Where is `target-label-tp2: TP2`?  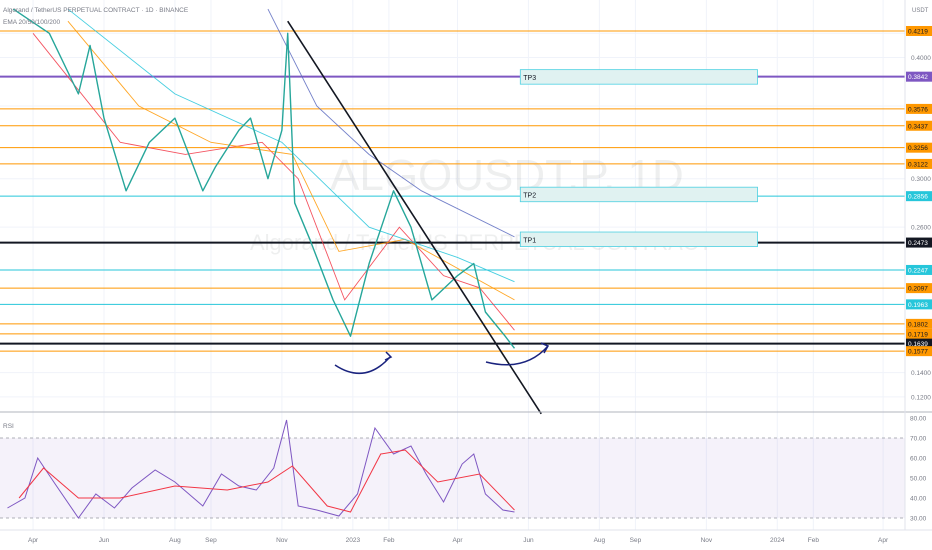
target-label-tp2: TP2 is located at coordinates (529, 195).